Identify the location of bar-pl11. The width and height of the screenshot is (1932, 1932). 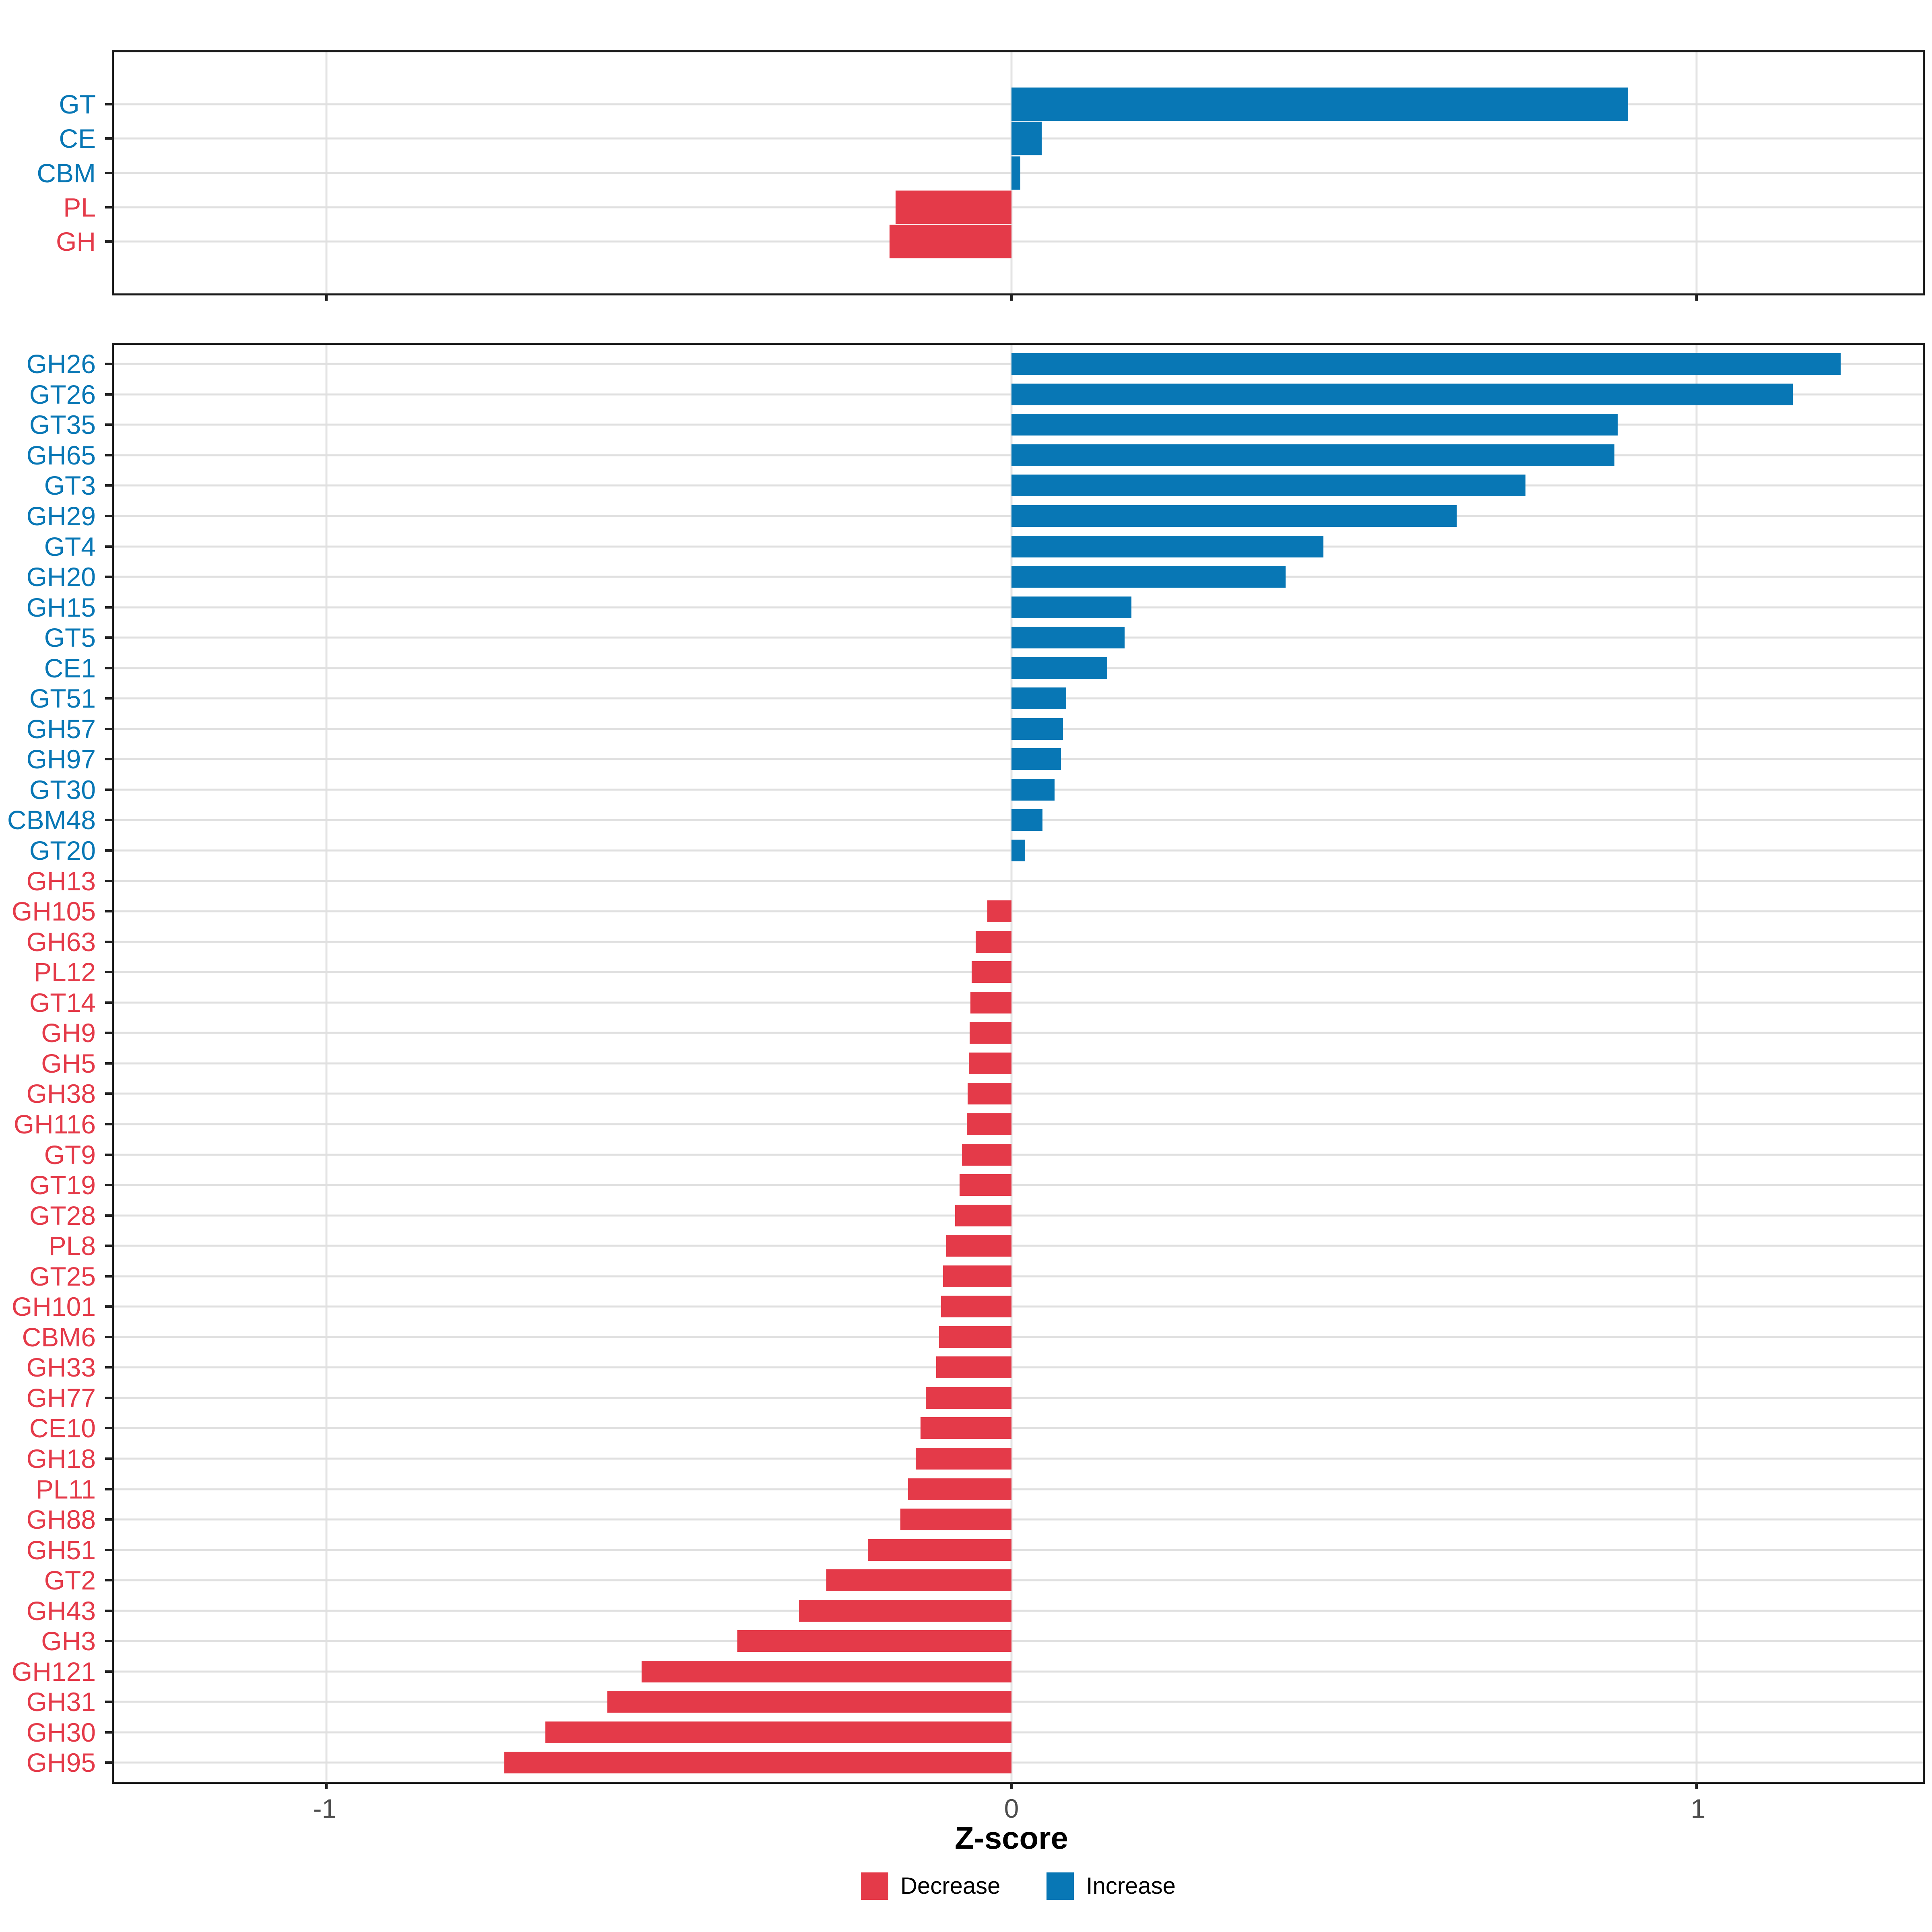
(959, 1489).